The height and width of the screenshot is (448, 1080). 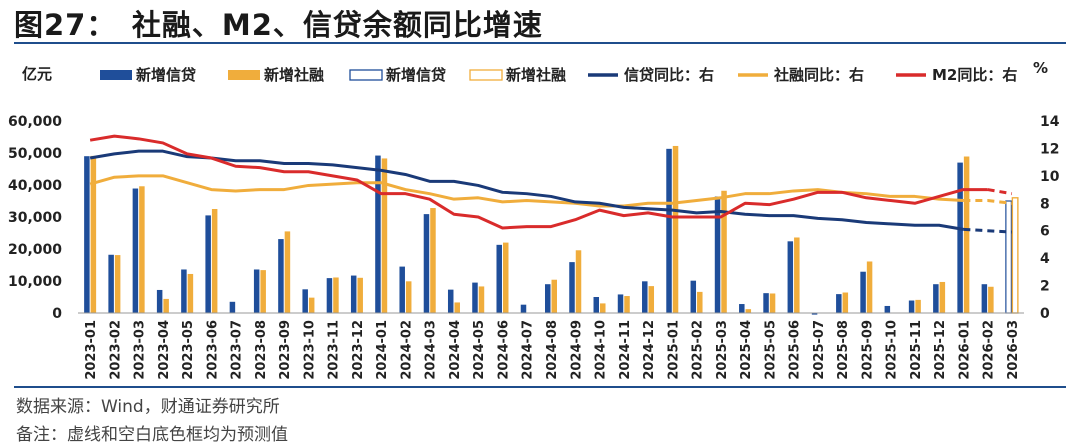 What do you see at coordinates (35, 154) in the screenshot?
I see `left-tick-label: 50,000` at bounding box center [35, 154].